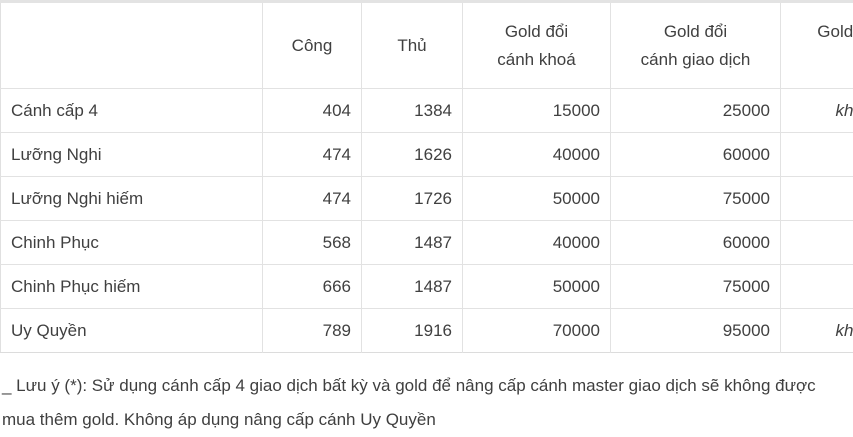 This screenshot has height=437, width=853. I want to click on column-header-gold-trade: Gold đổi cánh giao dịch, so click(696, 45).